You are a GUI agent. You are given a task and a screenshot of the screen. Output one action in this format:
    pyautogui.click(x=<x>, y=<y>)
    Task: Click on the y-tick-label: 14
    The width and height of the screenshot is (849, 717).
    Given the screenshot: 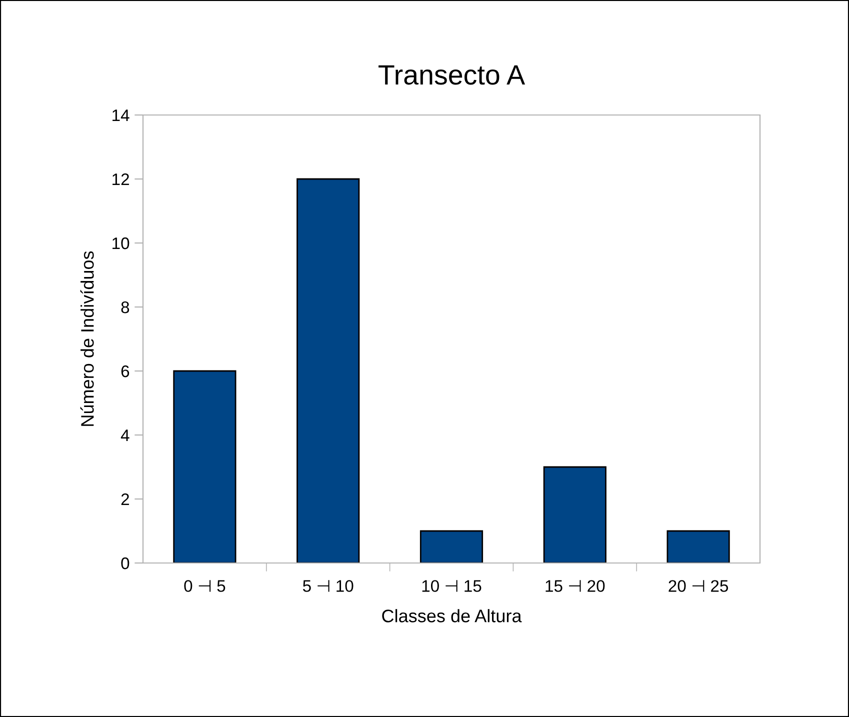 What is the action you would take?
    pyautogui.click(x=121, y=116)
    